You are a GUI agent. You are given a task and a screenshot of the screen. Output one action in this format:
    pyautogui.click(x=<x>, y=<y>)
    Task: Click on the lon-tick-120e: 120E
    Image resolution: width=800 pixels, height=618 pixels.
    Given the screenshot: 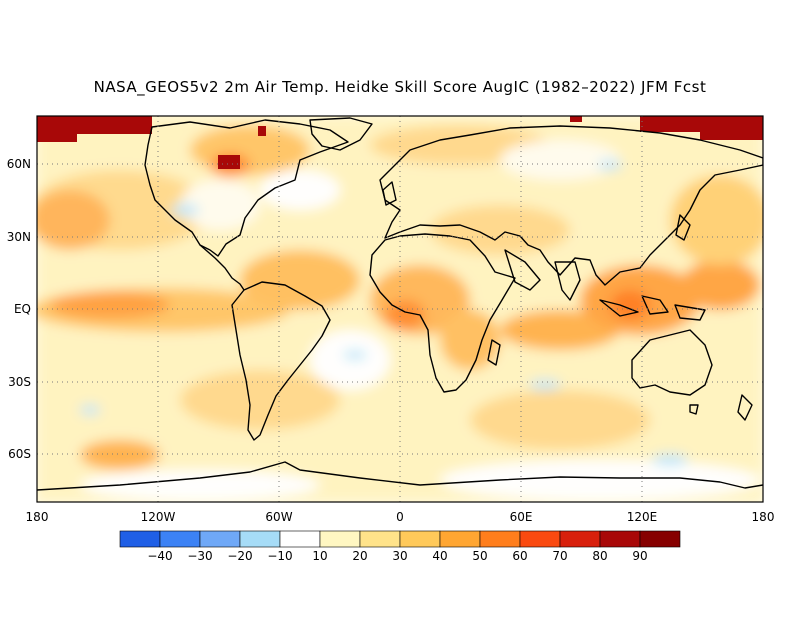 What is the action you would take?
    pyautogui.click(x=642, y=517)
    